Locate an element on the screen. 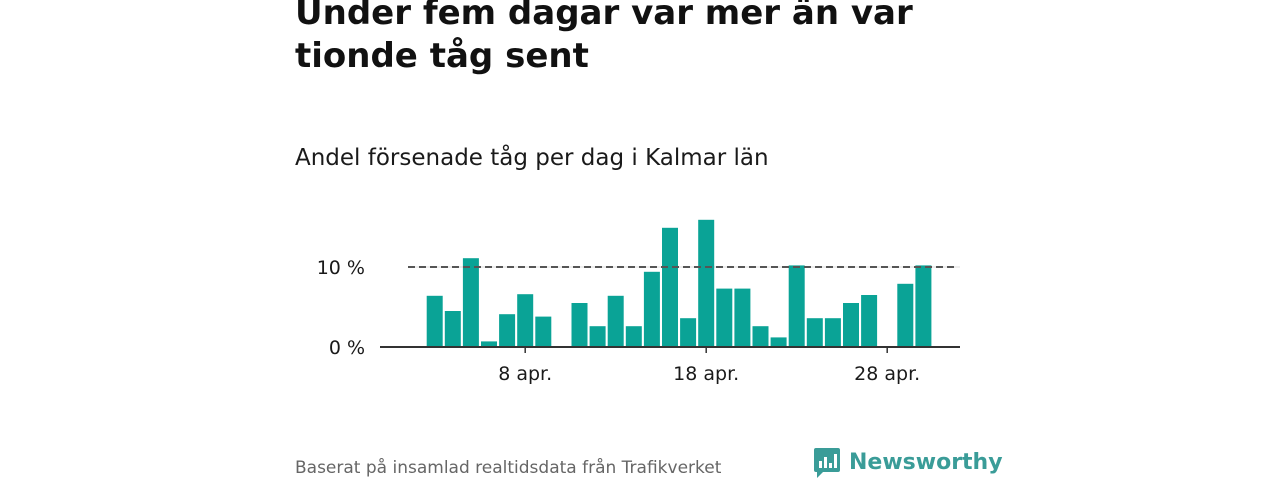  x-tick-label: 8 apr. is located at coordinates (525, 374).